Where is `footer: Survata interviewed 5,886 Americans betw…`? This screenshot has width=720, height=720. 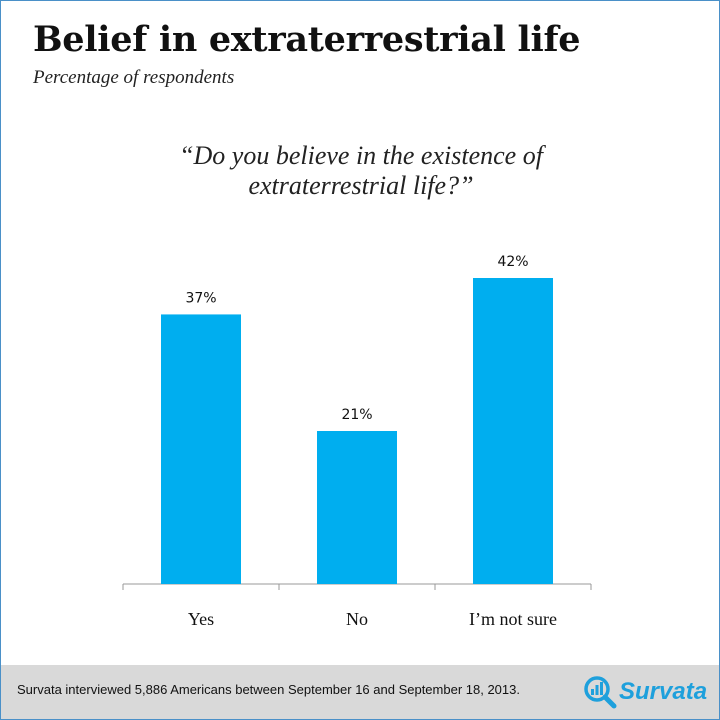 footer: Survata interviewed 5,886 Americans betw… is located at coordinates (360, 692).